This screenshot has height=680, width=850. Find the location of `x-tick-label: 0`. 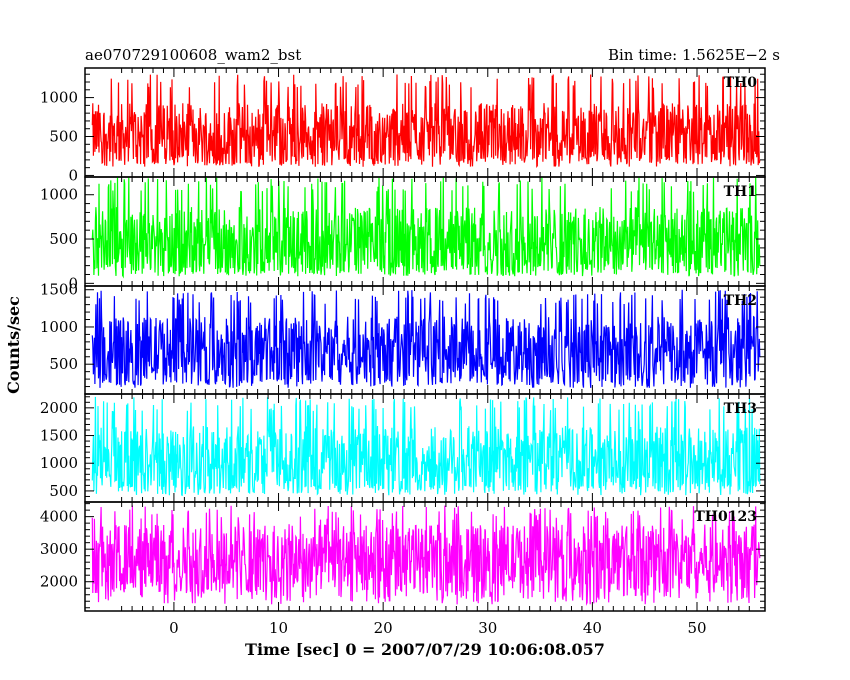

x-tick-label: 0 is located at coordinates (174, 628).